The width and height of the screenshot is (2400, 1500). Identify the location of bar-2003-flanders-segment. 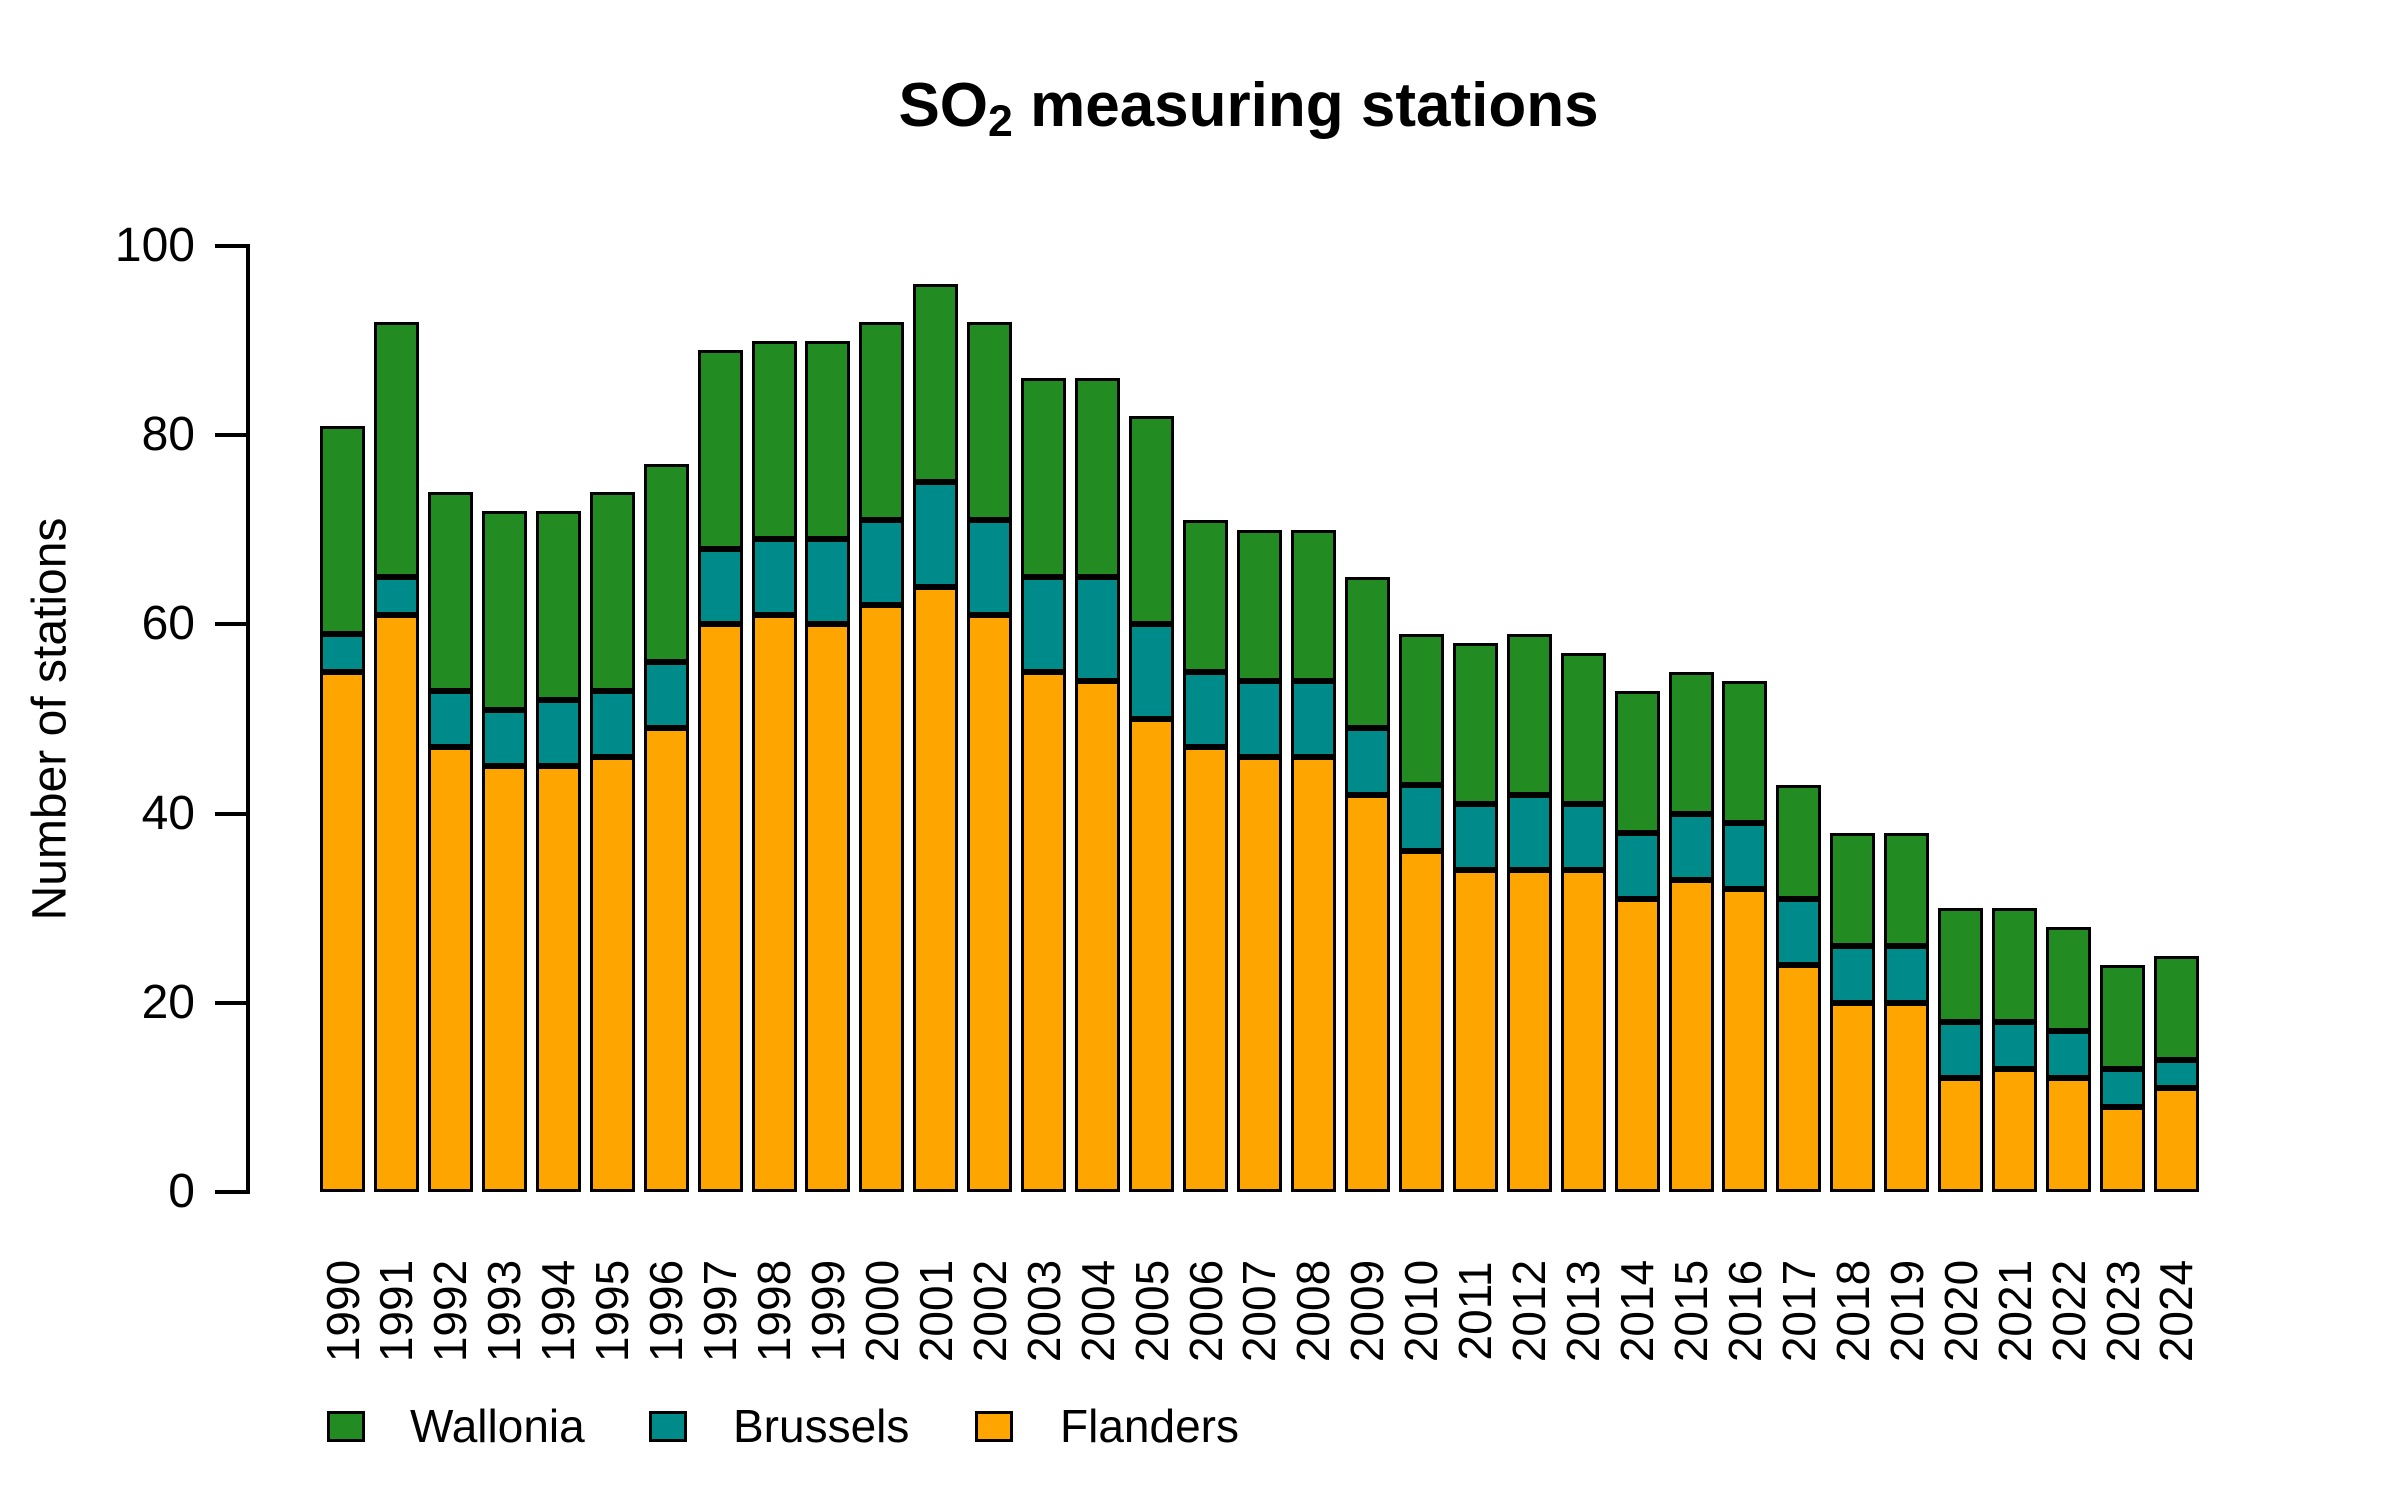
(1044, 931).